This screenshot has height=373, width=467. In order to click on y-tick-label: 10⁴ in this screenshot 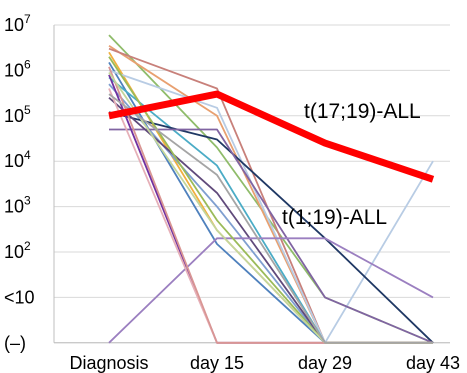, I will do `click(17, 159)`.